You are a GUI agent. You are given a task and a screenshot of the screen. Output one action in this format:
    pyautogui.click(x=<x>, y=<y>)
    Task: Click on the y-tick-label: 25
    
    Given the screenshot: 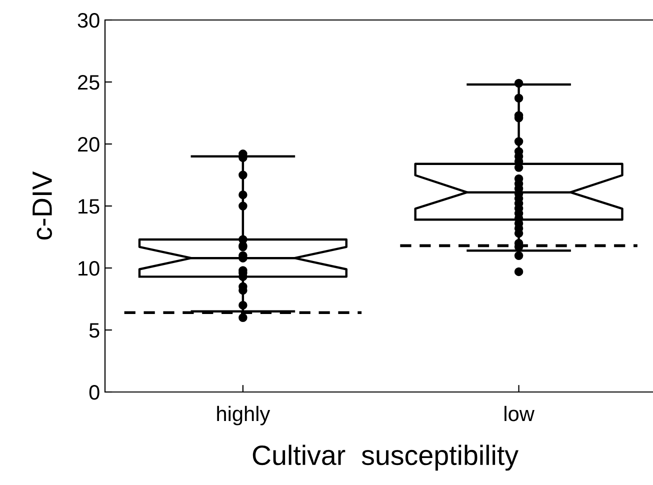 What is the action you would take?
    pyautogui.click(x=89, y=82)
    